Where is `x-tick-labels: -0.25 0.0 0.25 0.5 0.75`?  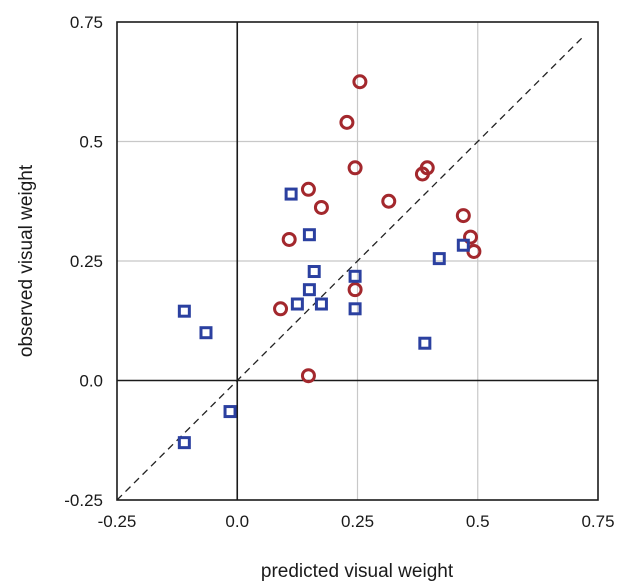 x-tick-labels: -0.25 0.0 0.25 0.5 0.75 is located at coordinates (356, 521).